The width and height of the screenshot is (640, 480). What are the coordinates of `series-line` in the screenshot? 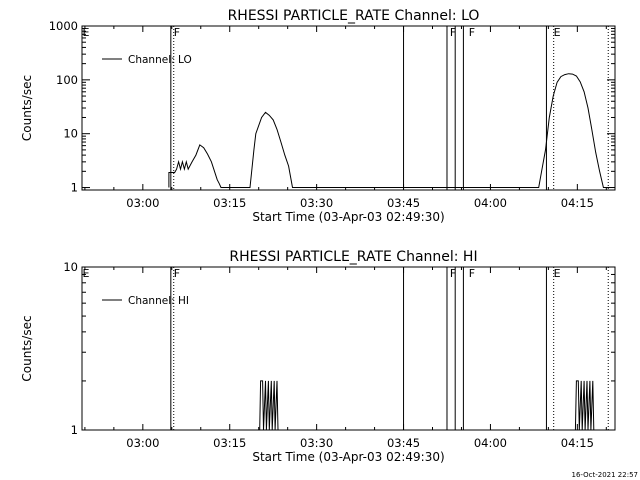 It's located at (427, 405).